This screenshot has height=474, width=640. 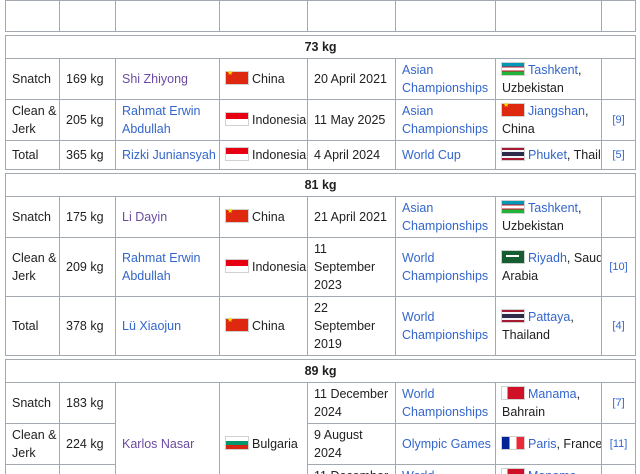 I want to click on athlete-link: Shi Zhiyong, so click(x=155, y=79).